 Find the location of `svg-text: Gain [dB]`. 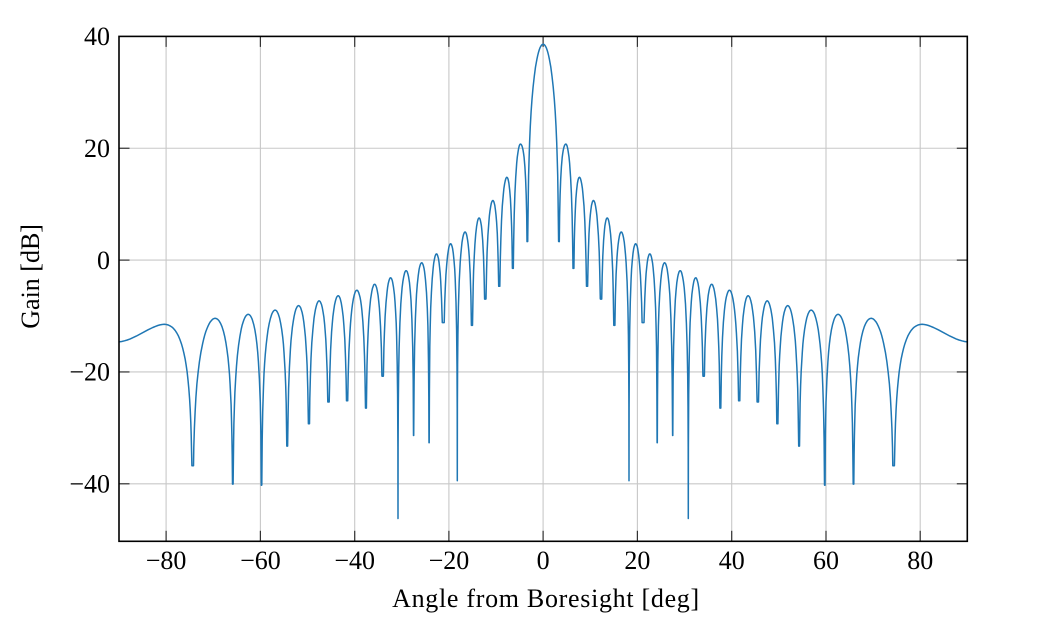

svg-text: Gain [dB] is located at coordinates (30, 276).